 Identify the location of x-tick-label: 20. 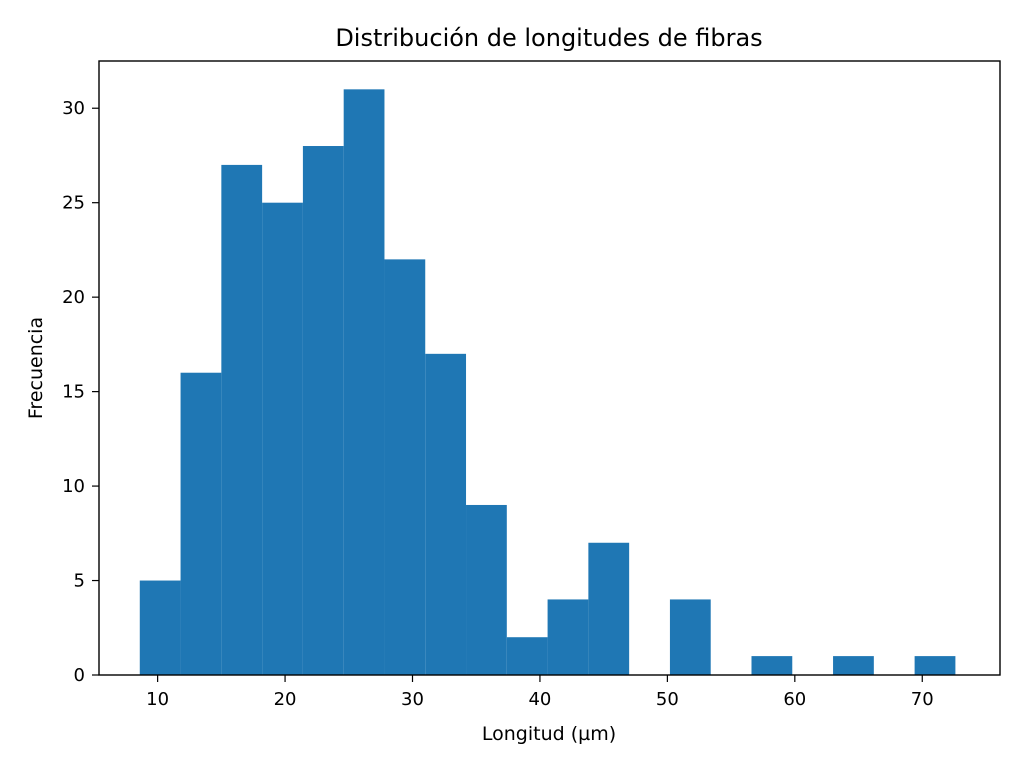
(285, 699).